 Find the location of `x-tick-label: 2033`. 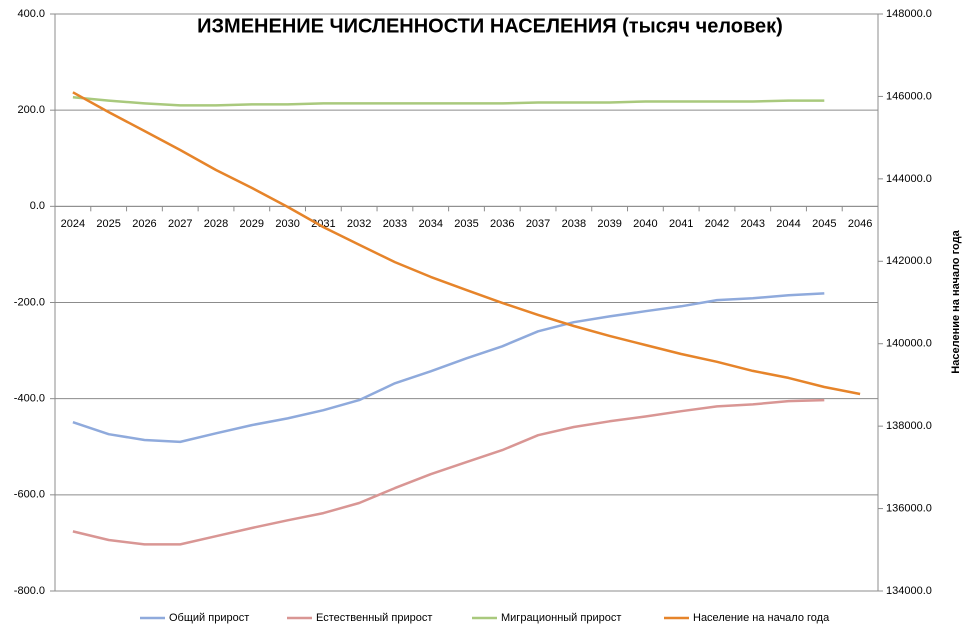

x-tick-label: 2033 is located at coordinates (395, 224).